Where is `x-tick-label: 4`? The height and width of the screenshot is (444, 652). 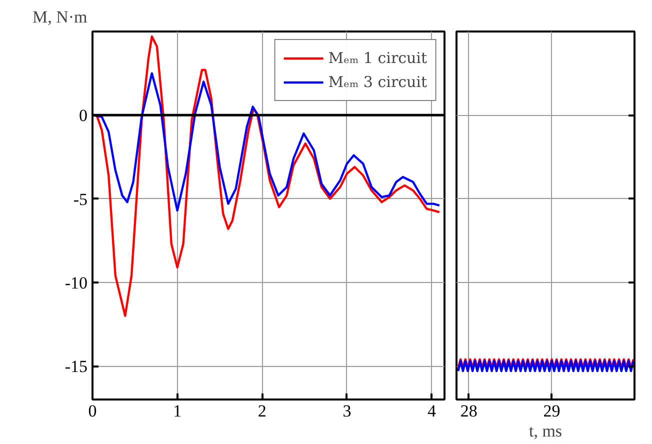 x-tick-label: 4 is located at coordinates (432, 411).